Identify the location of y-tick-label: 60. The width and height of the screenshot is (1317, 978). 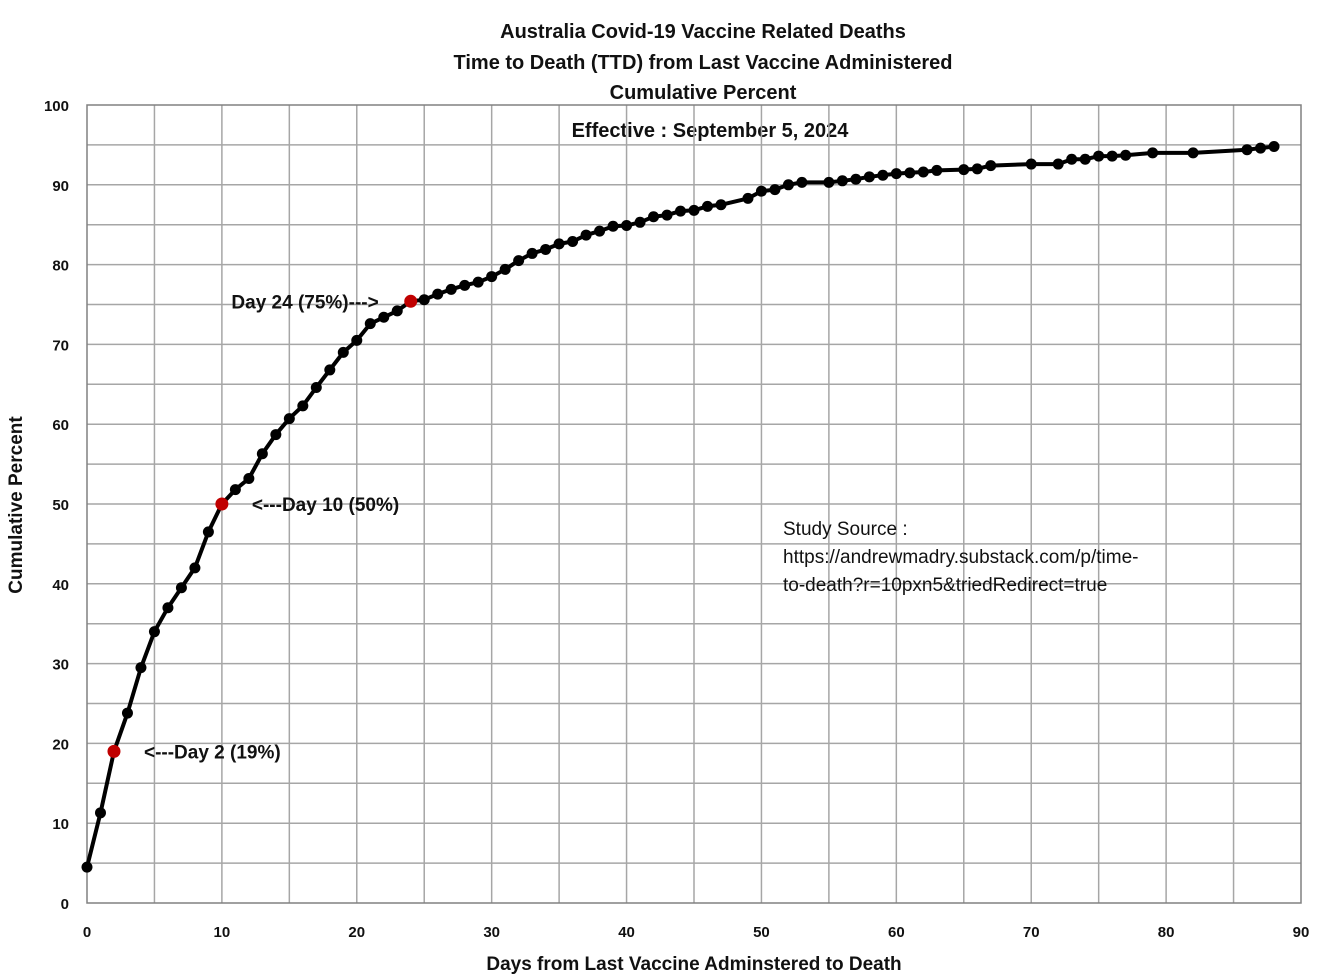
(60, 425).